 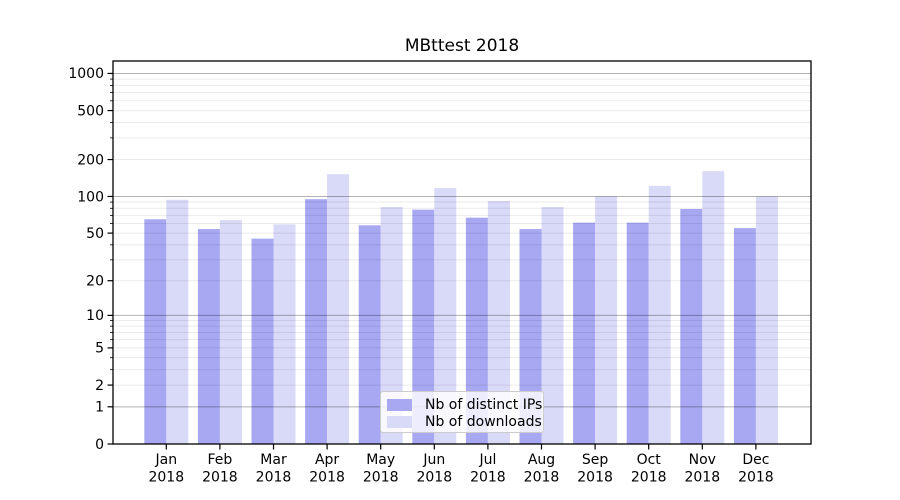 What do you see at coordinates (316, 321) in the screenshot?
I see `bar-distinct-ips-apr` at bounding box center [316, 321].